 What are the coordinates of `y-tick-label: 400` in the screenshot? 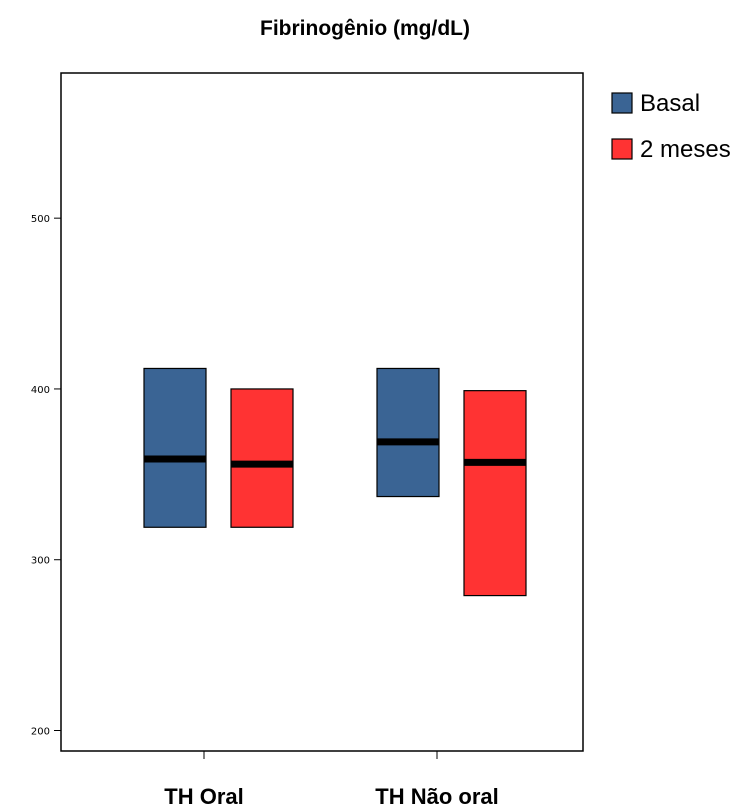 It's located at (40, 390).